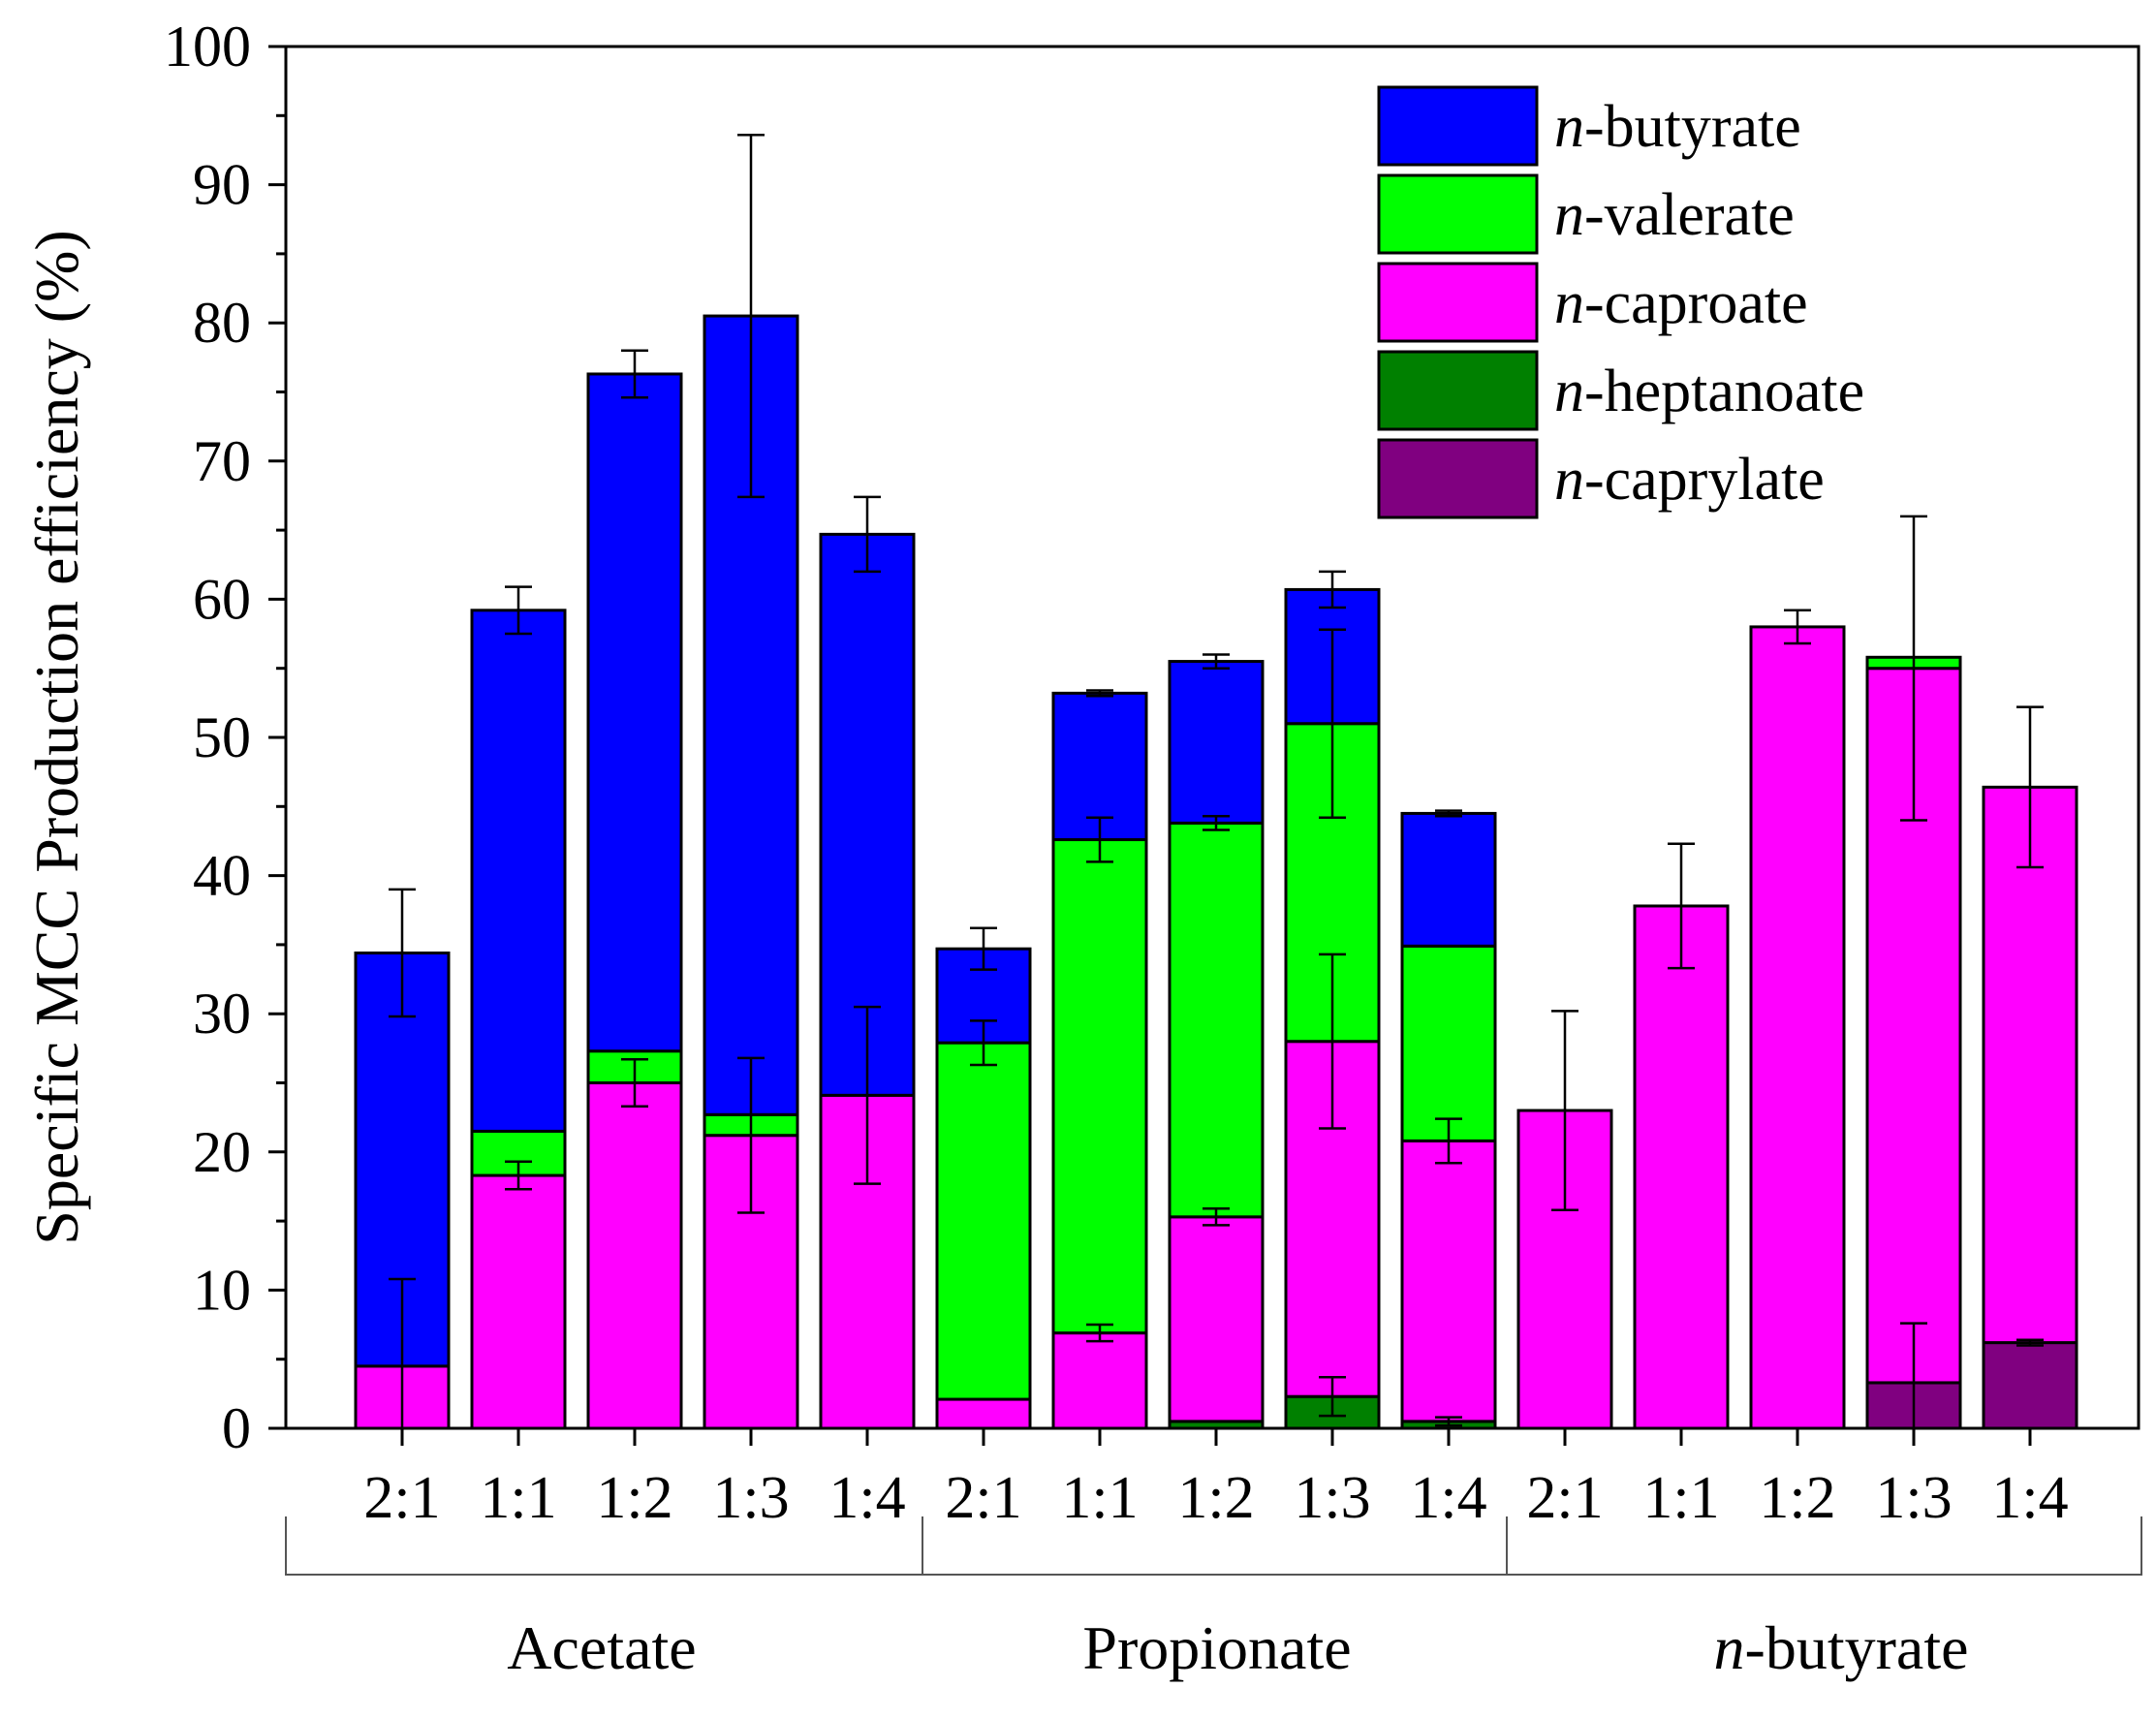 This screenshot has height=1719, width=2156. What do you see at coordinates (1213, 1599) in the screenshot?
I see `group-labels: Acetate Propionate n-butyrate` at bounding box center [1213, 1599].